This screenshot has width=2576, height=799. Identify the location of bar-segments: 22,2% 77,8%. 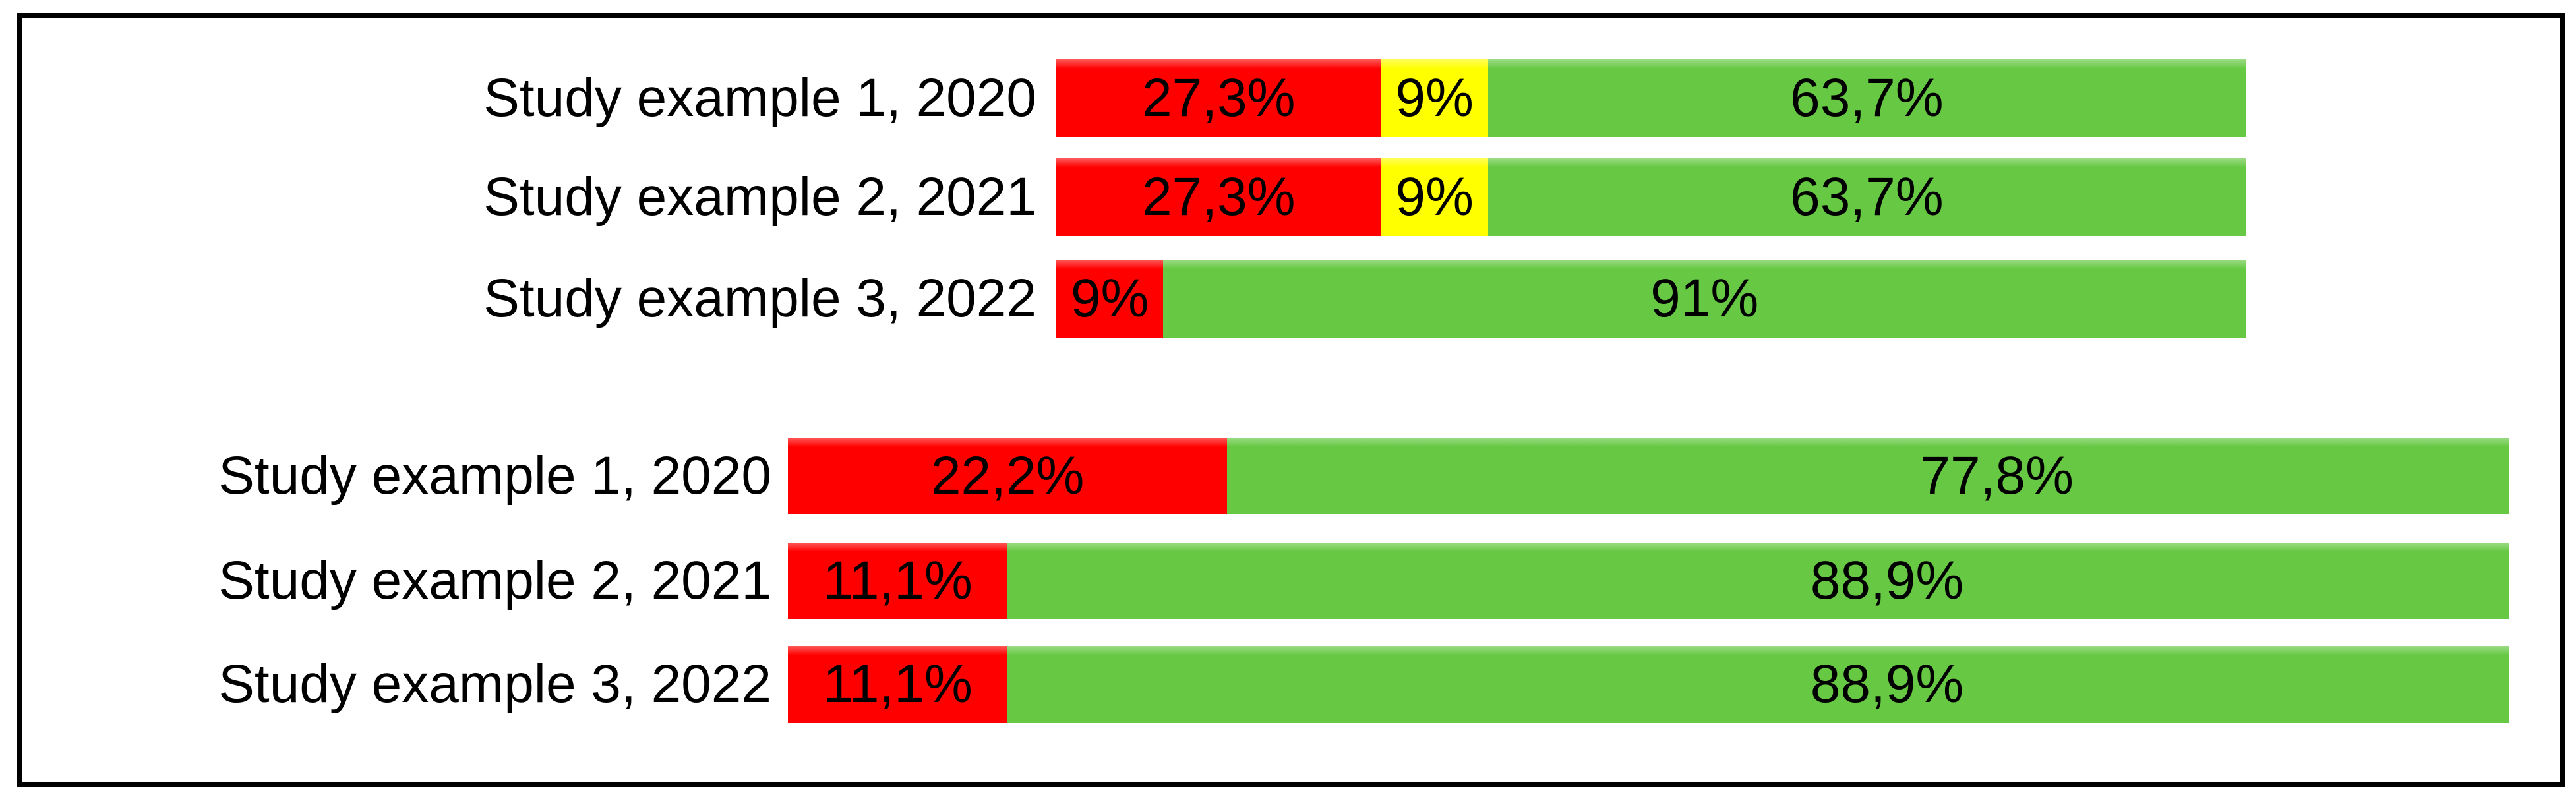
(1648, 476).